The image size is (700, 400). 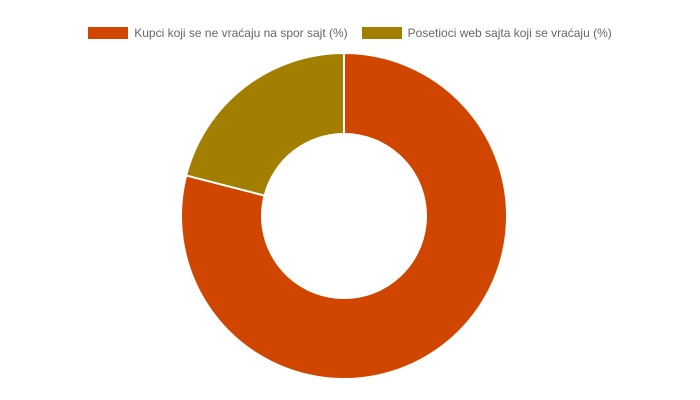 I want to click on legend-swatch-returning-visitors, so click(x=381, y=33).